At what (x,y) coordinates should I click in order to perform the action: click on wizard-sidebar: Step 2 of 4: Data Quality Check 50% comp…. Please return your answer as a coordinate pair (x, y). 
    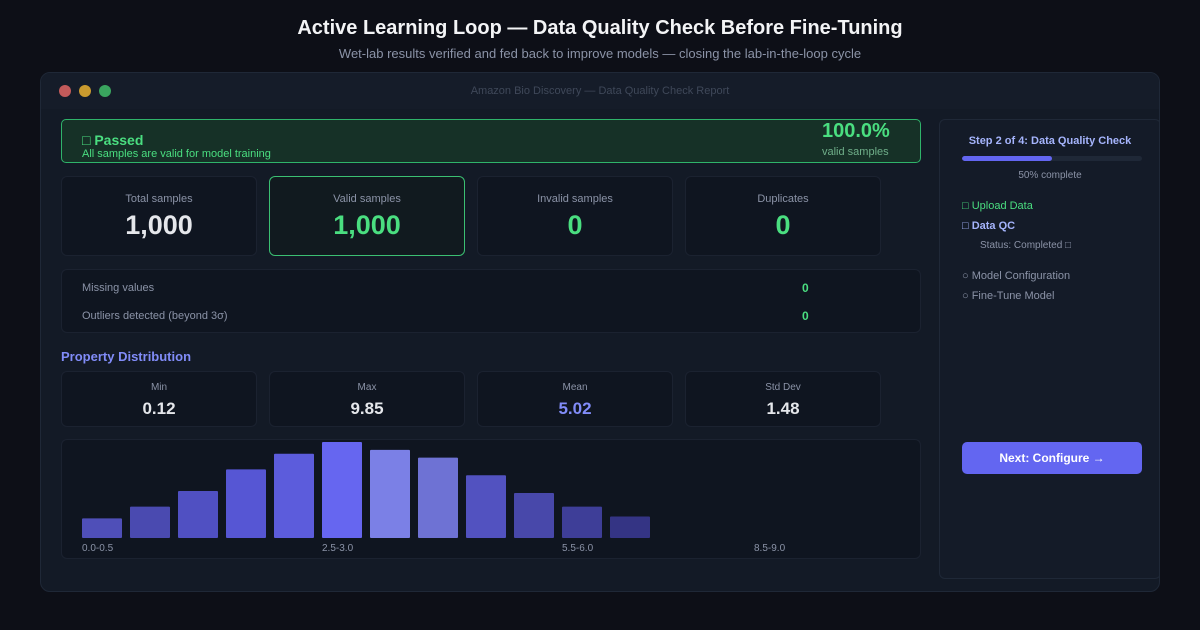
    Looking at the image, I should click on (1049, 349).